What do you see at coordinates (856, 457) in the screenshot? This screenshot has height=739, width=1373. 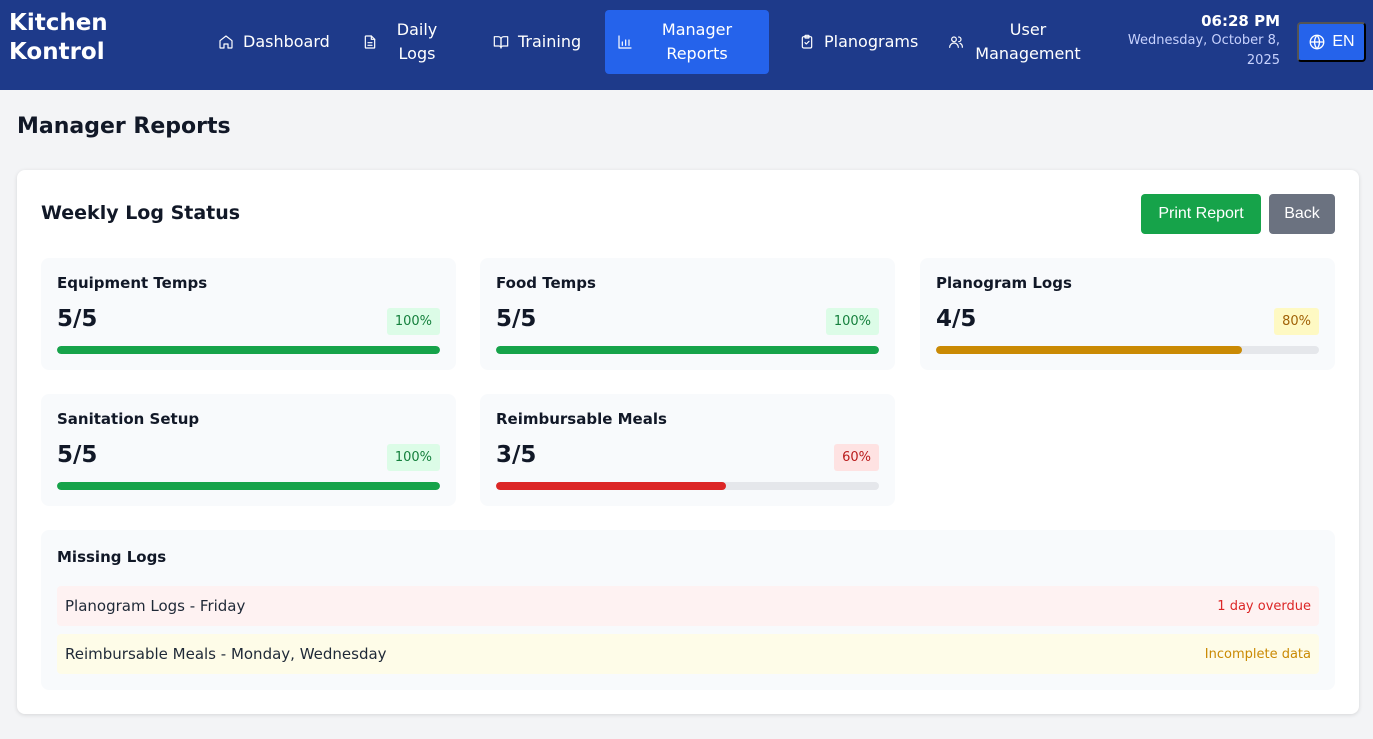 I see `stat-percent-badge: 60%` at bounding box center [856, 457].